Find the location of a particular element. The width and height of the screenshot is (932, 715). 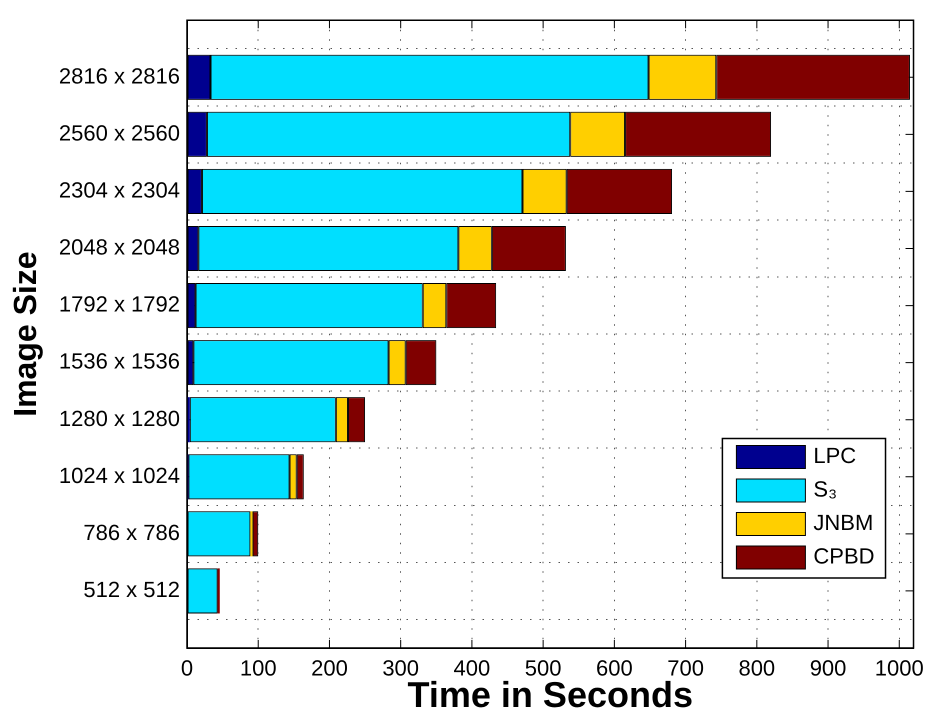

y-axis-title: Image Size is located at coordinates (24, 334).